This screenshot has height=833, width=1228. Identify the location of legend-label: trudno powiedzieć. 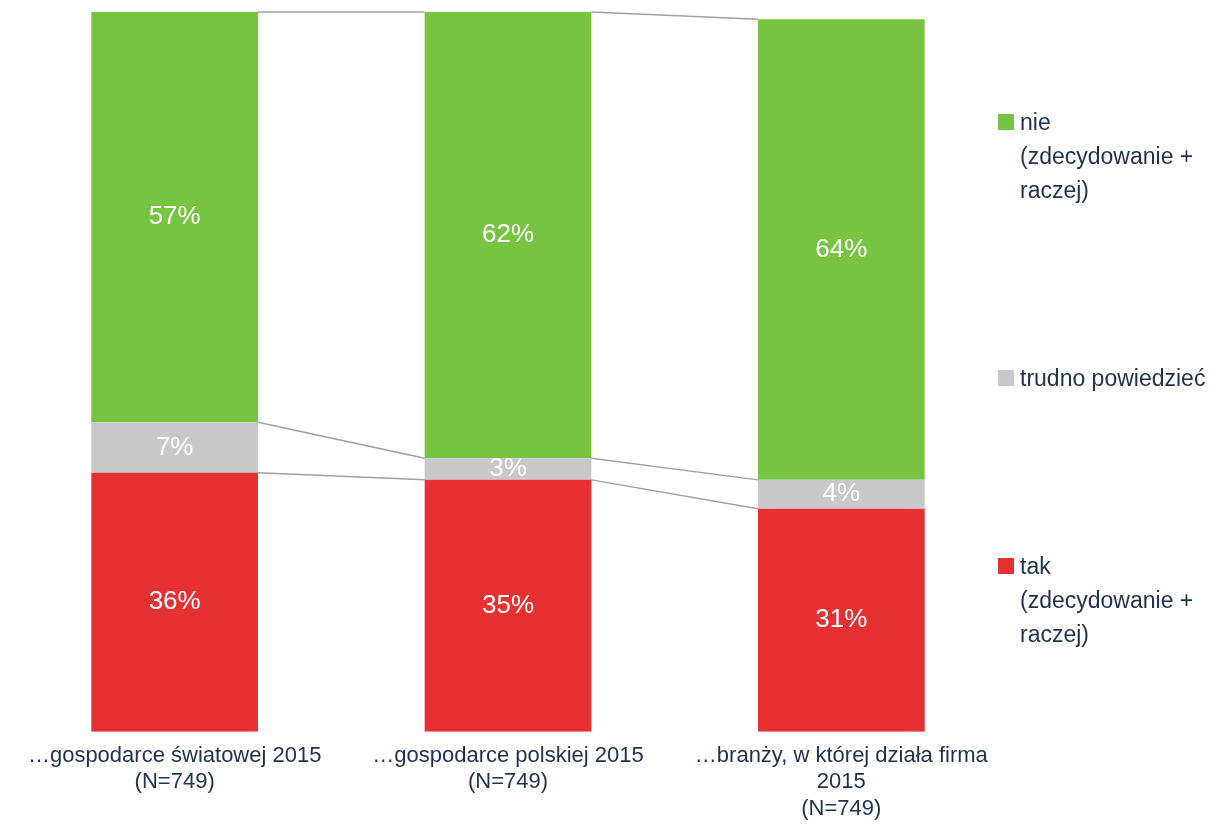
(1113, 378).